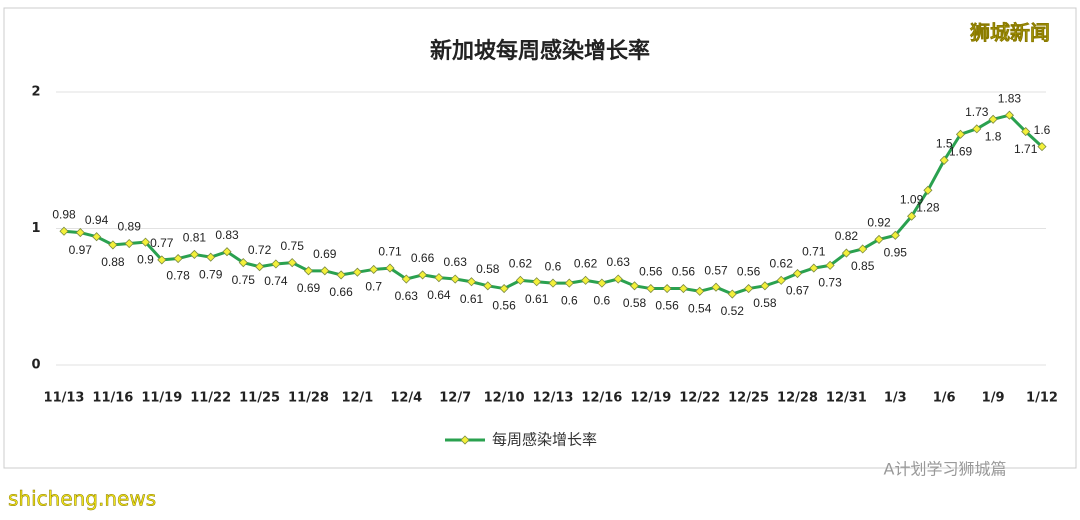  Describe the element at coordinates (797, 398) in the screenshot. I see `x-tick-label: 12/28` at that location.